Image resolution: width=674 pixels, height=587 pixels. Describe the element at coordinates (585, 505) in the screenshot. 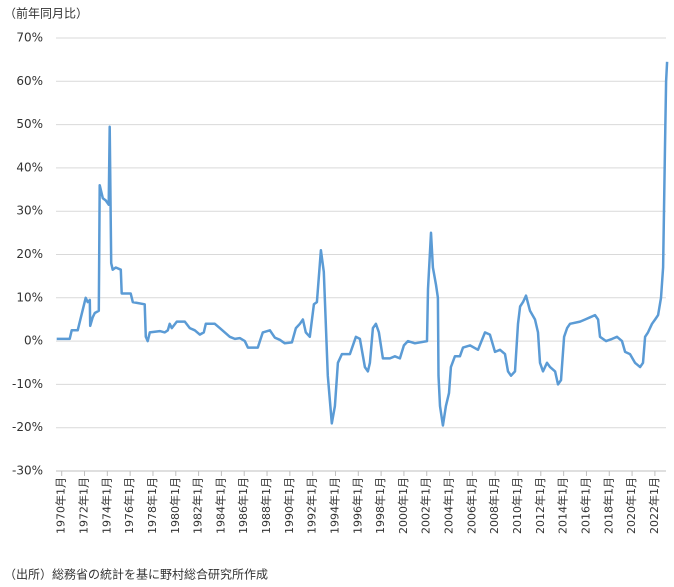

I see `x-tick-label: 2016年1月` at that location.